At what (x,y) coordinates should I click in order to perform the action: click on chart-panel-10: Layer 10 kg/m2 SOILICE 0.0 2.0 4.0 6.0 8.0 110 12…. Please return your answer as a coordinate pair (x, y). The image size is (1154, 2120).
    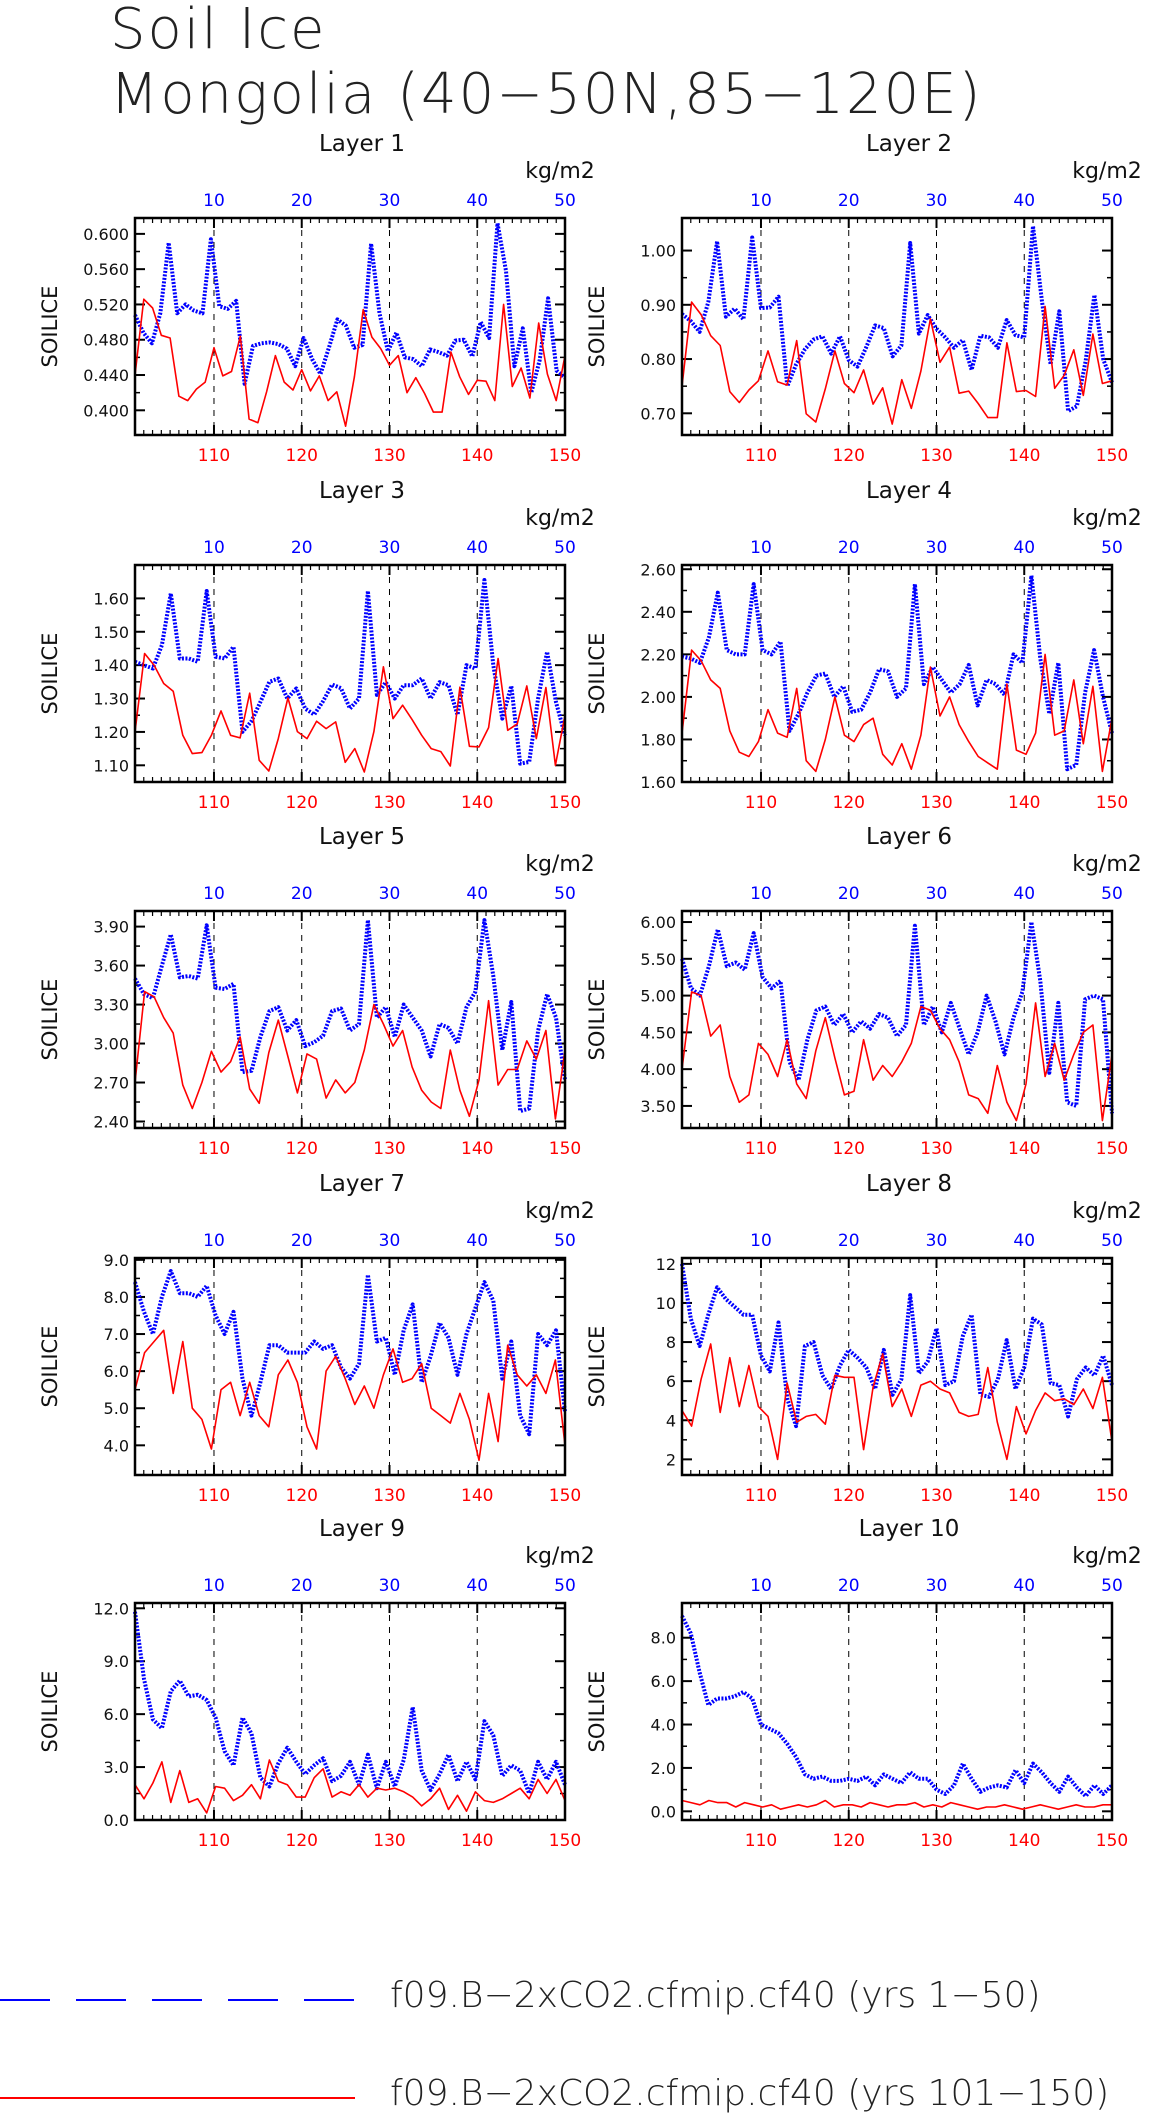
    Looking at the image, I should click on (863, 1683).